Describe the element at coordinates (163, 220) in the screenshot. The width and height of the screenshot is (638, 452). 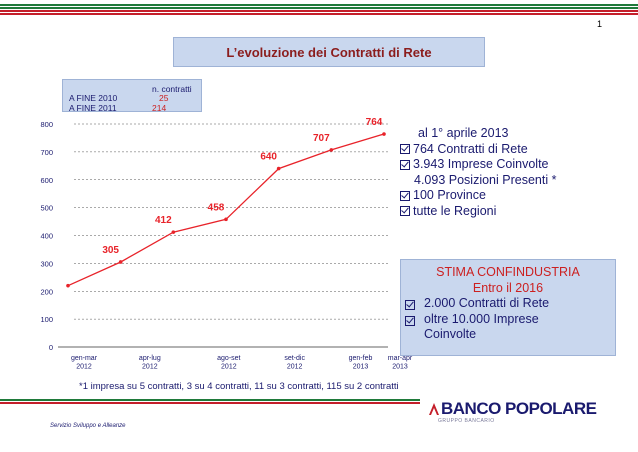
I see `data-label: 412` at that location.